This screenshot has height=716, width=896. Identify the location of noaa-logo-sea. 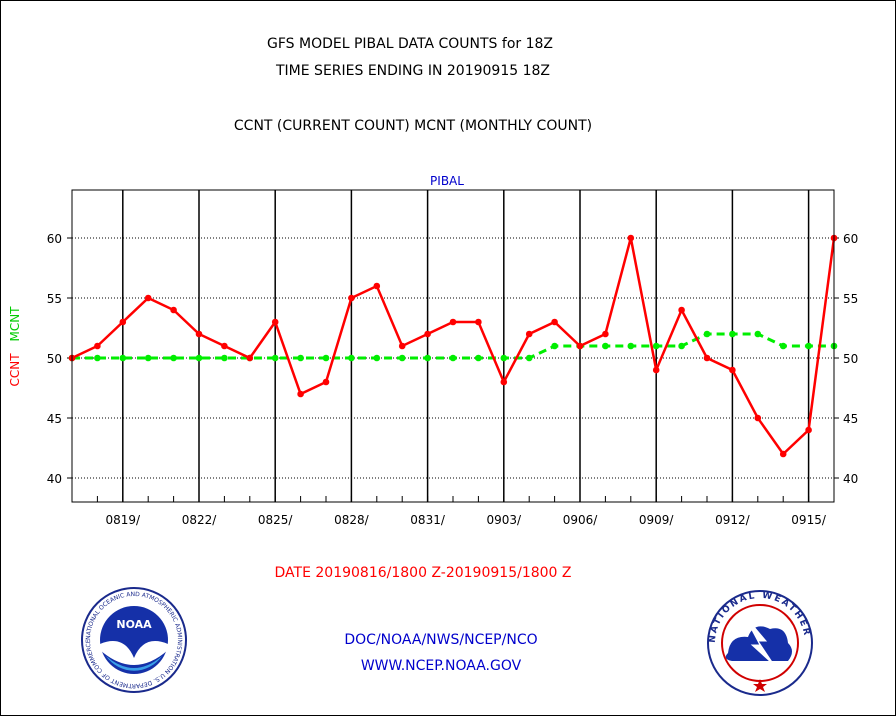
(134, 663).